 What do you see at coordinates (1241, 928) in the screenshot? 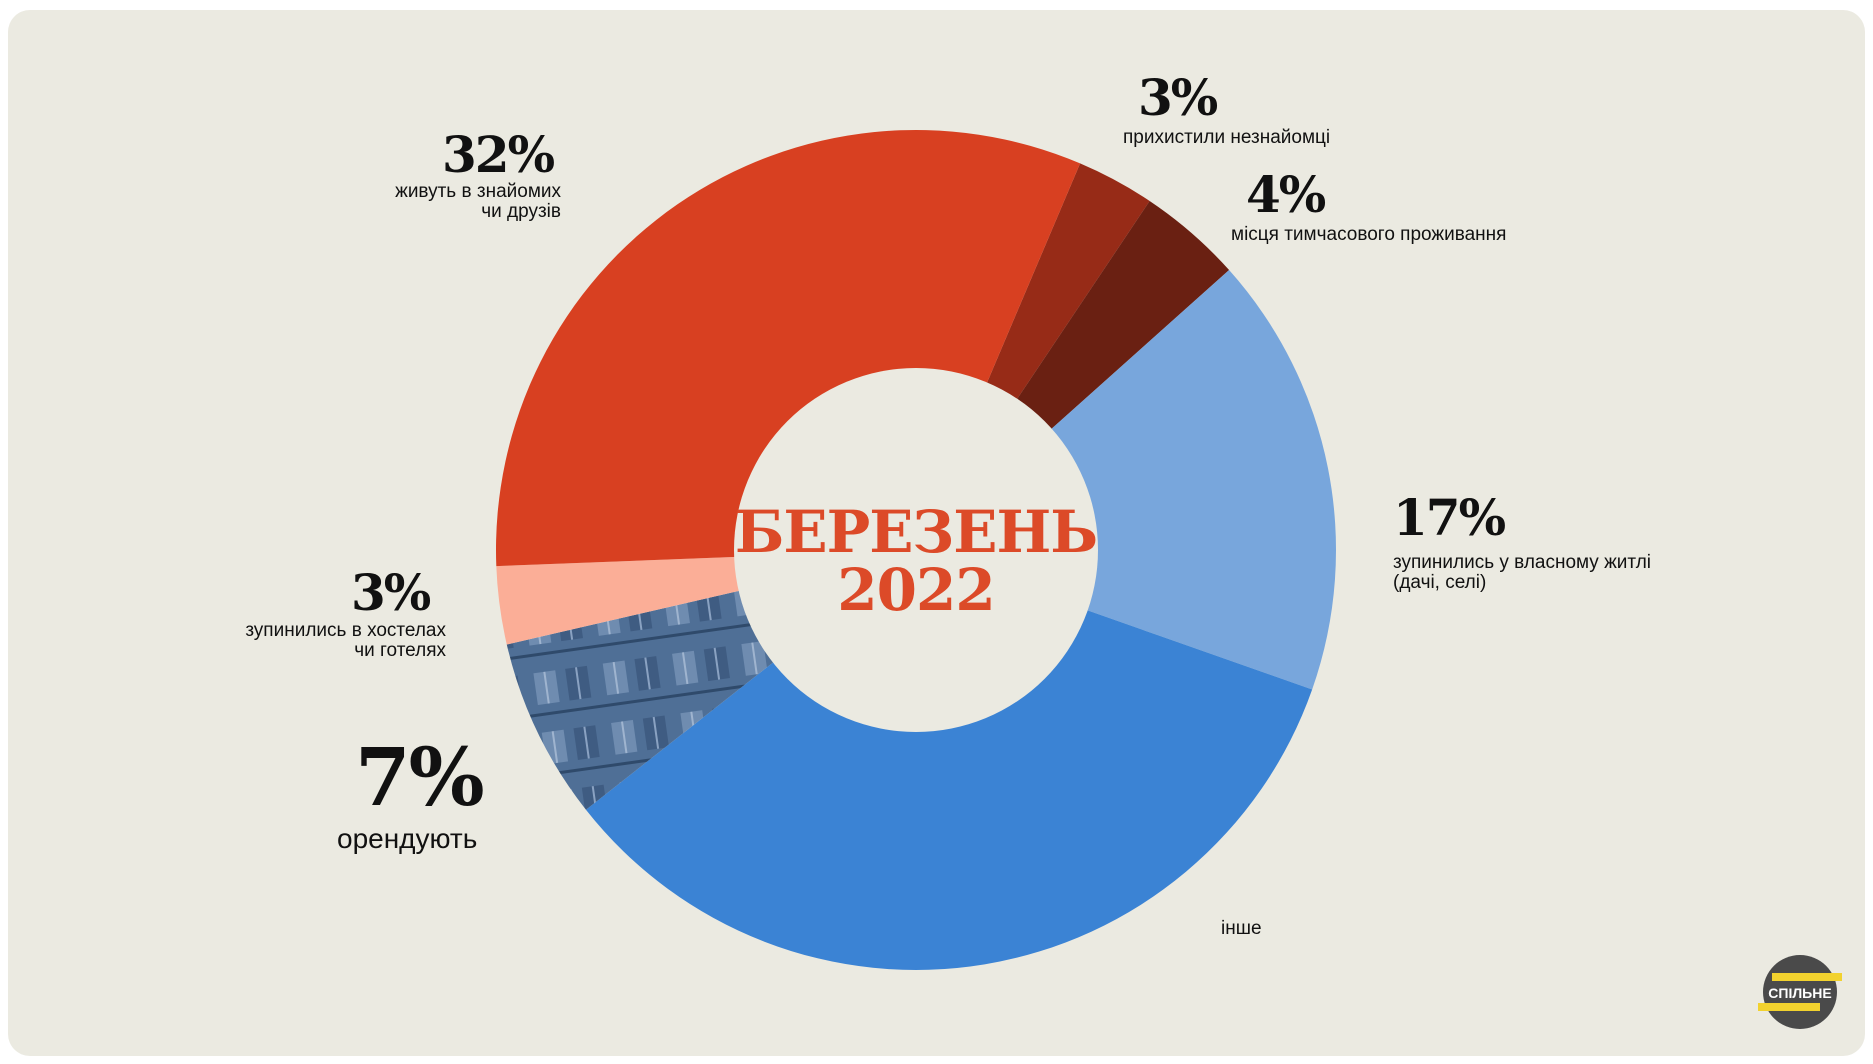
I see `text-label-other: інше` at bounding box center [1241, 928].